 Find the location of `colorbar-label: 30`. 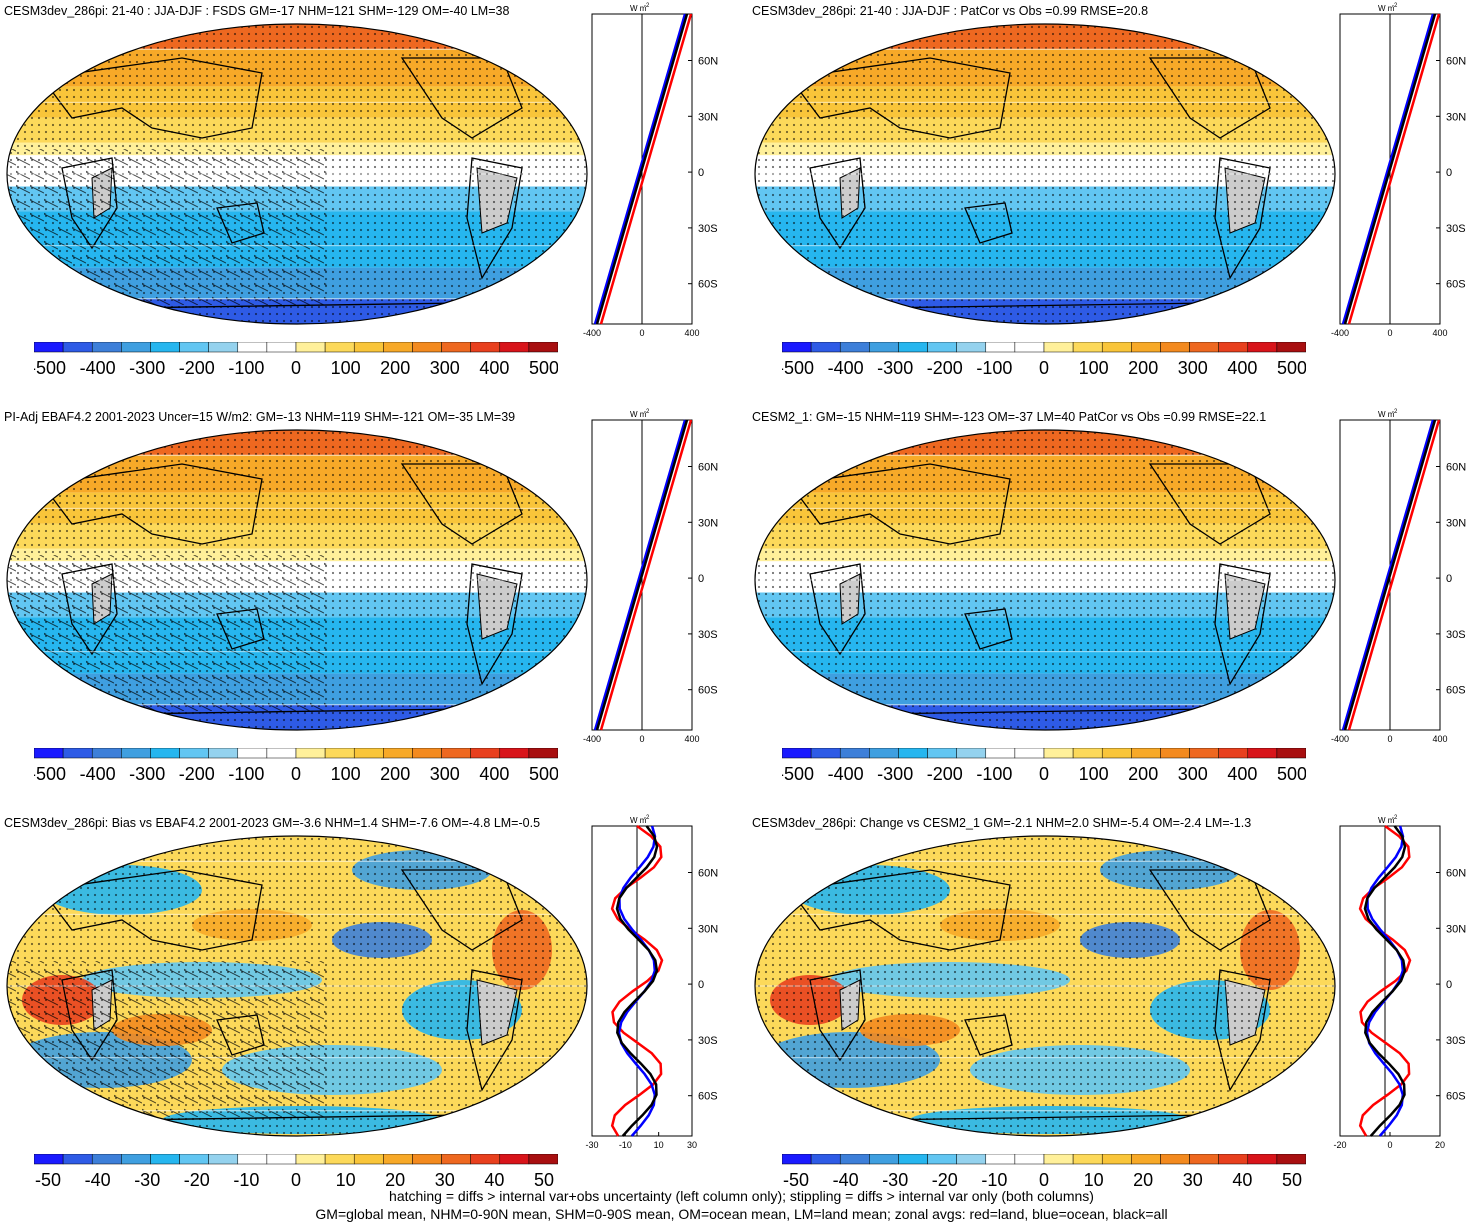

colorbar-label: 30 is located at coordinates (1193, 1180).